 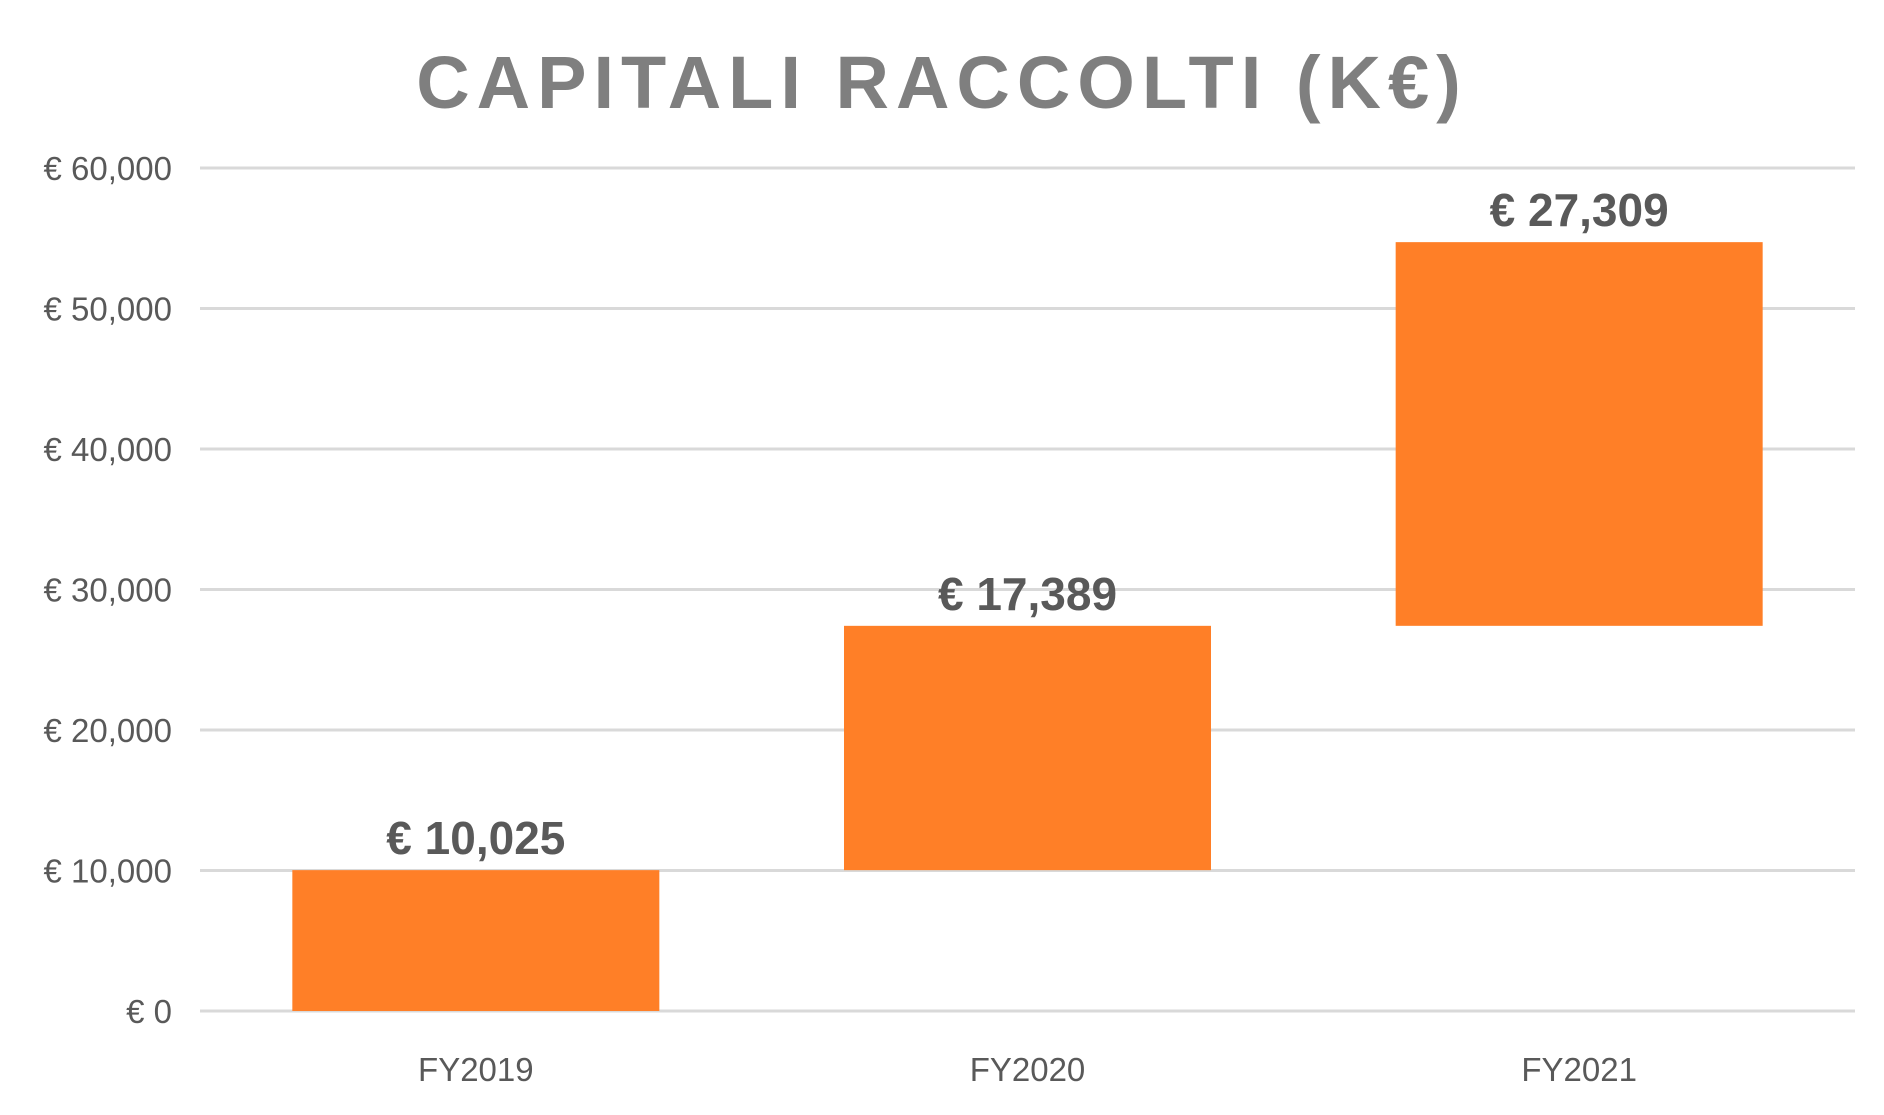 I want to click on y-tick-label: € 40,000, so click(x=108, y=449).